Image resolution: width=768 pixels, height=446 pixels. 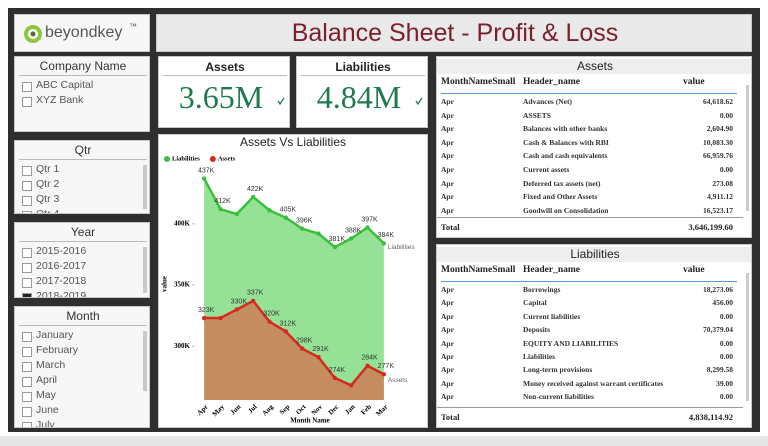 I want to click on slicer-item: April, so click(x=47, y=380).